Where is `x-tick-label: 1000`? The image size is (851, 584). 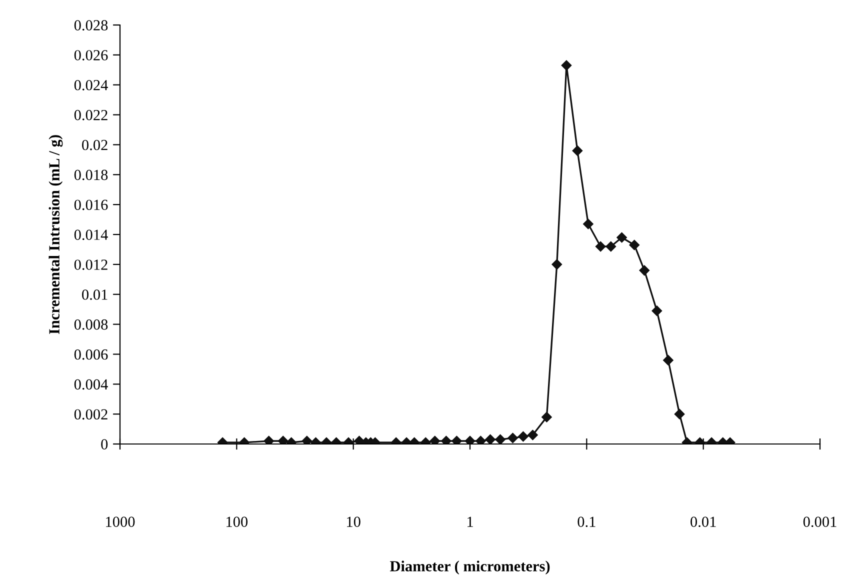 x-tick-label: 1000 is located at coordinates (120, 521).